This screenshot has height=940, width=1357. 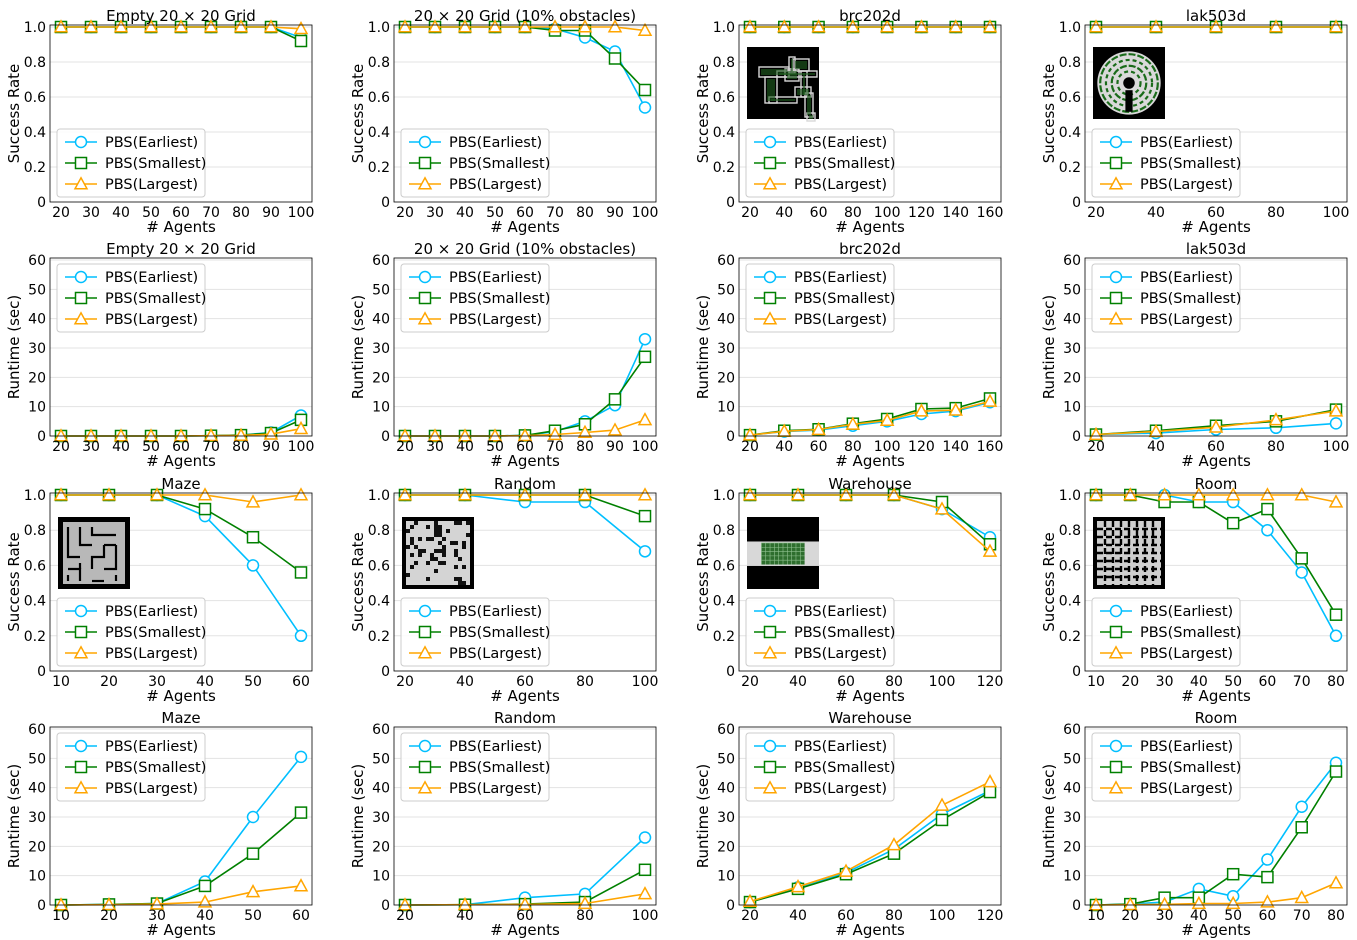 What do you see at coordinates (94, 553) in the screenshot?
I see `map-inset-maze` at bounding box center [94, 553].